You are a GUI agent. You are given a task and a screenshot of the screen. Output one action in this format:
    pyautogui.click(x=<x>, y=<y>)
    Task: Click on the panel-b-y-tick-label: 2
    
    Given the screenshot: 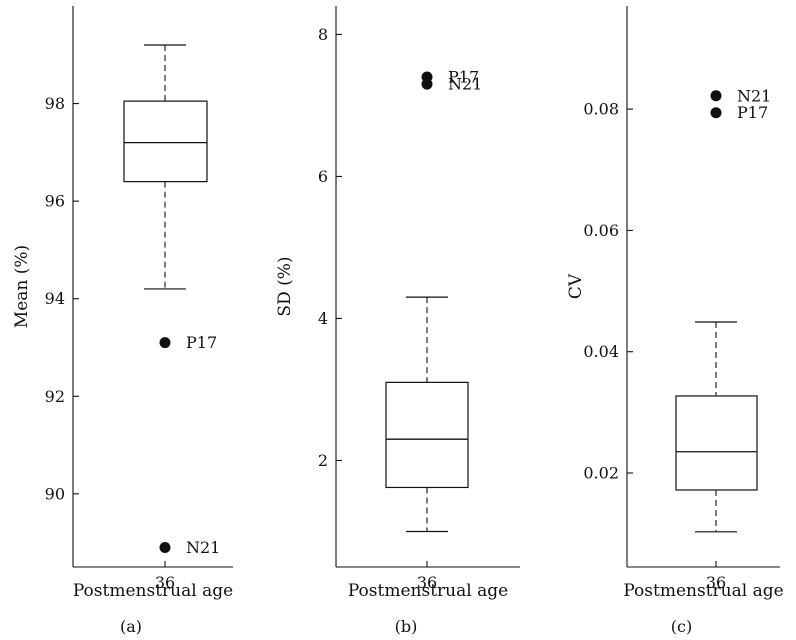 What is the action you would take?
    pyautogui.click(x=323, y=460)
    